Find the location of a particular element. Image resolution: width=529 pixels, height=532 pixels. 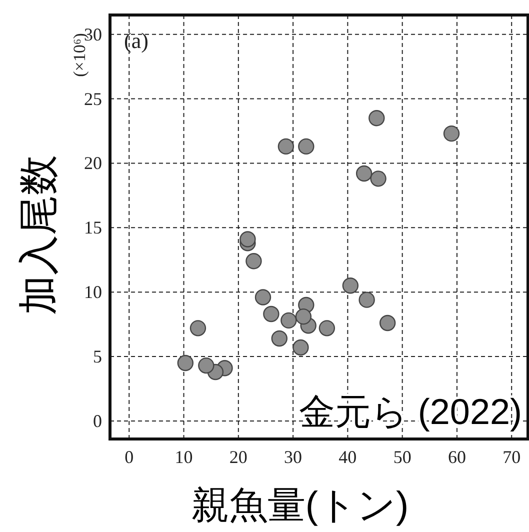

x-tick-label: 0 is located at coordinates (129, 457).